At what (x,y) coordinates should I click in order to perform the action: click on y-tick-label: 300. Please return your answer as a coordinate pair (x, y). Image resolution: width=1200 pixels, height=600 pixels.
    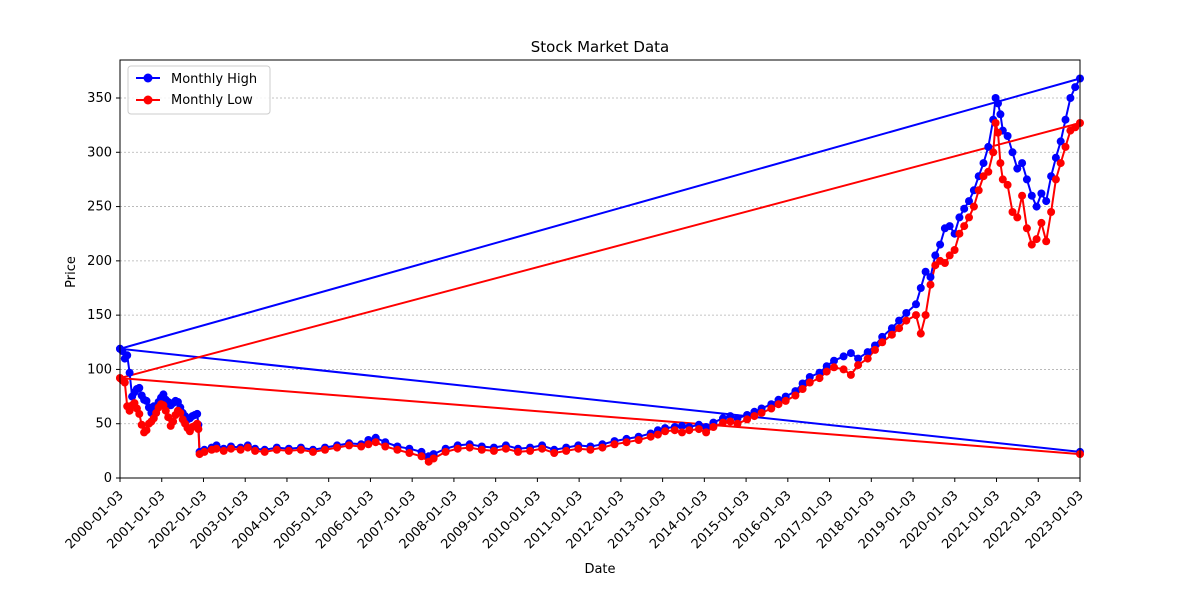
    Looking at the image, I should click on (99, 152).